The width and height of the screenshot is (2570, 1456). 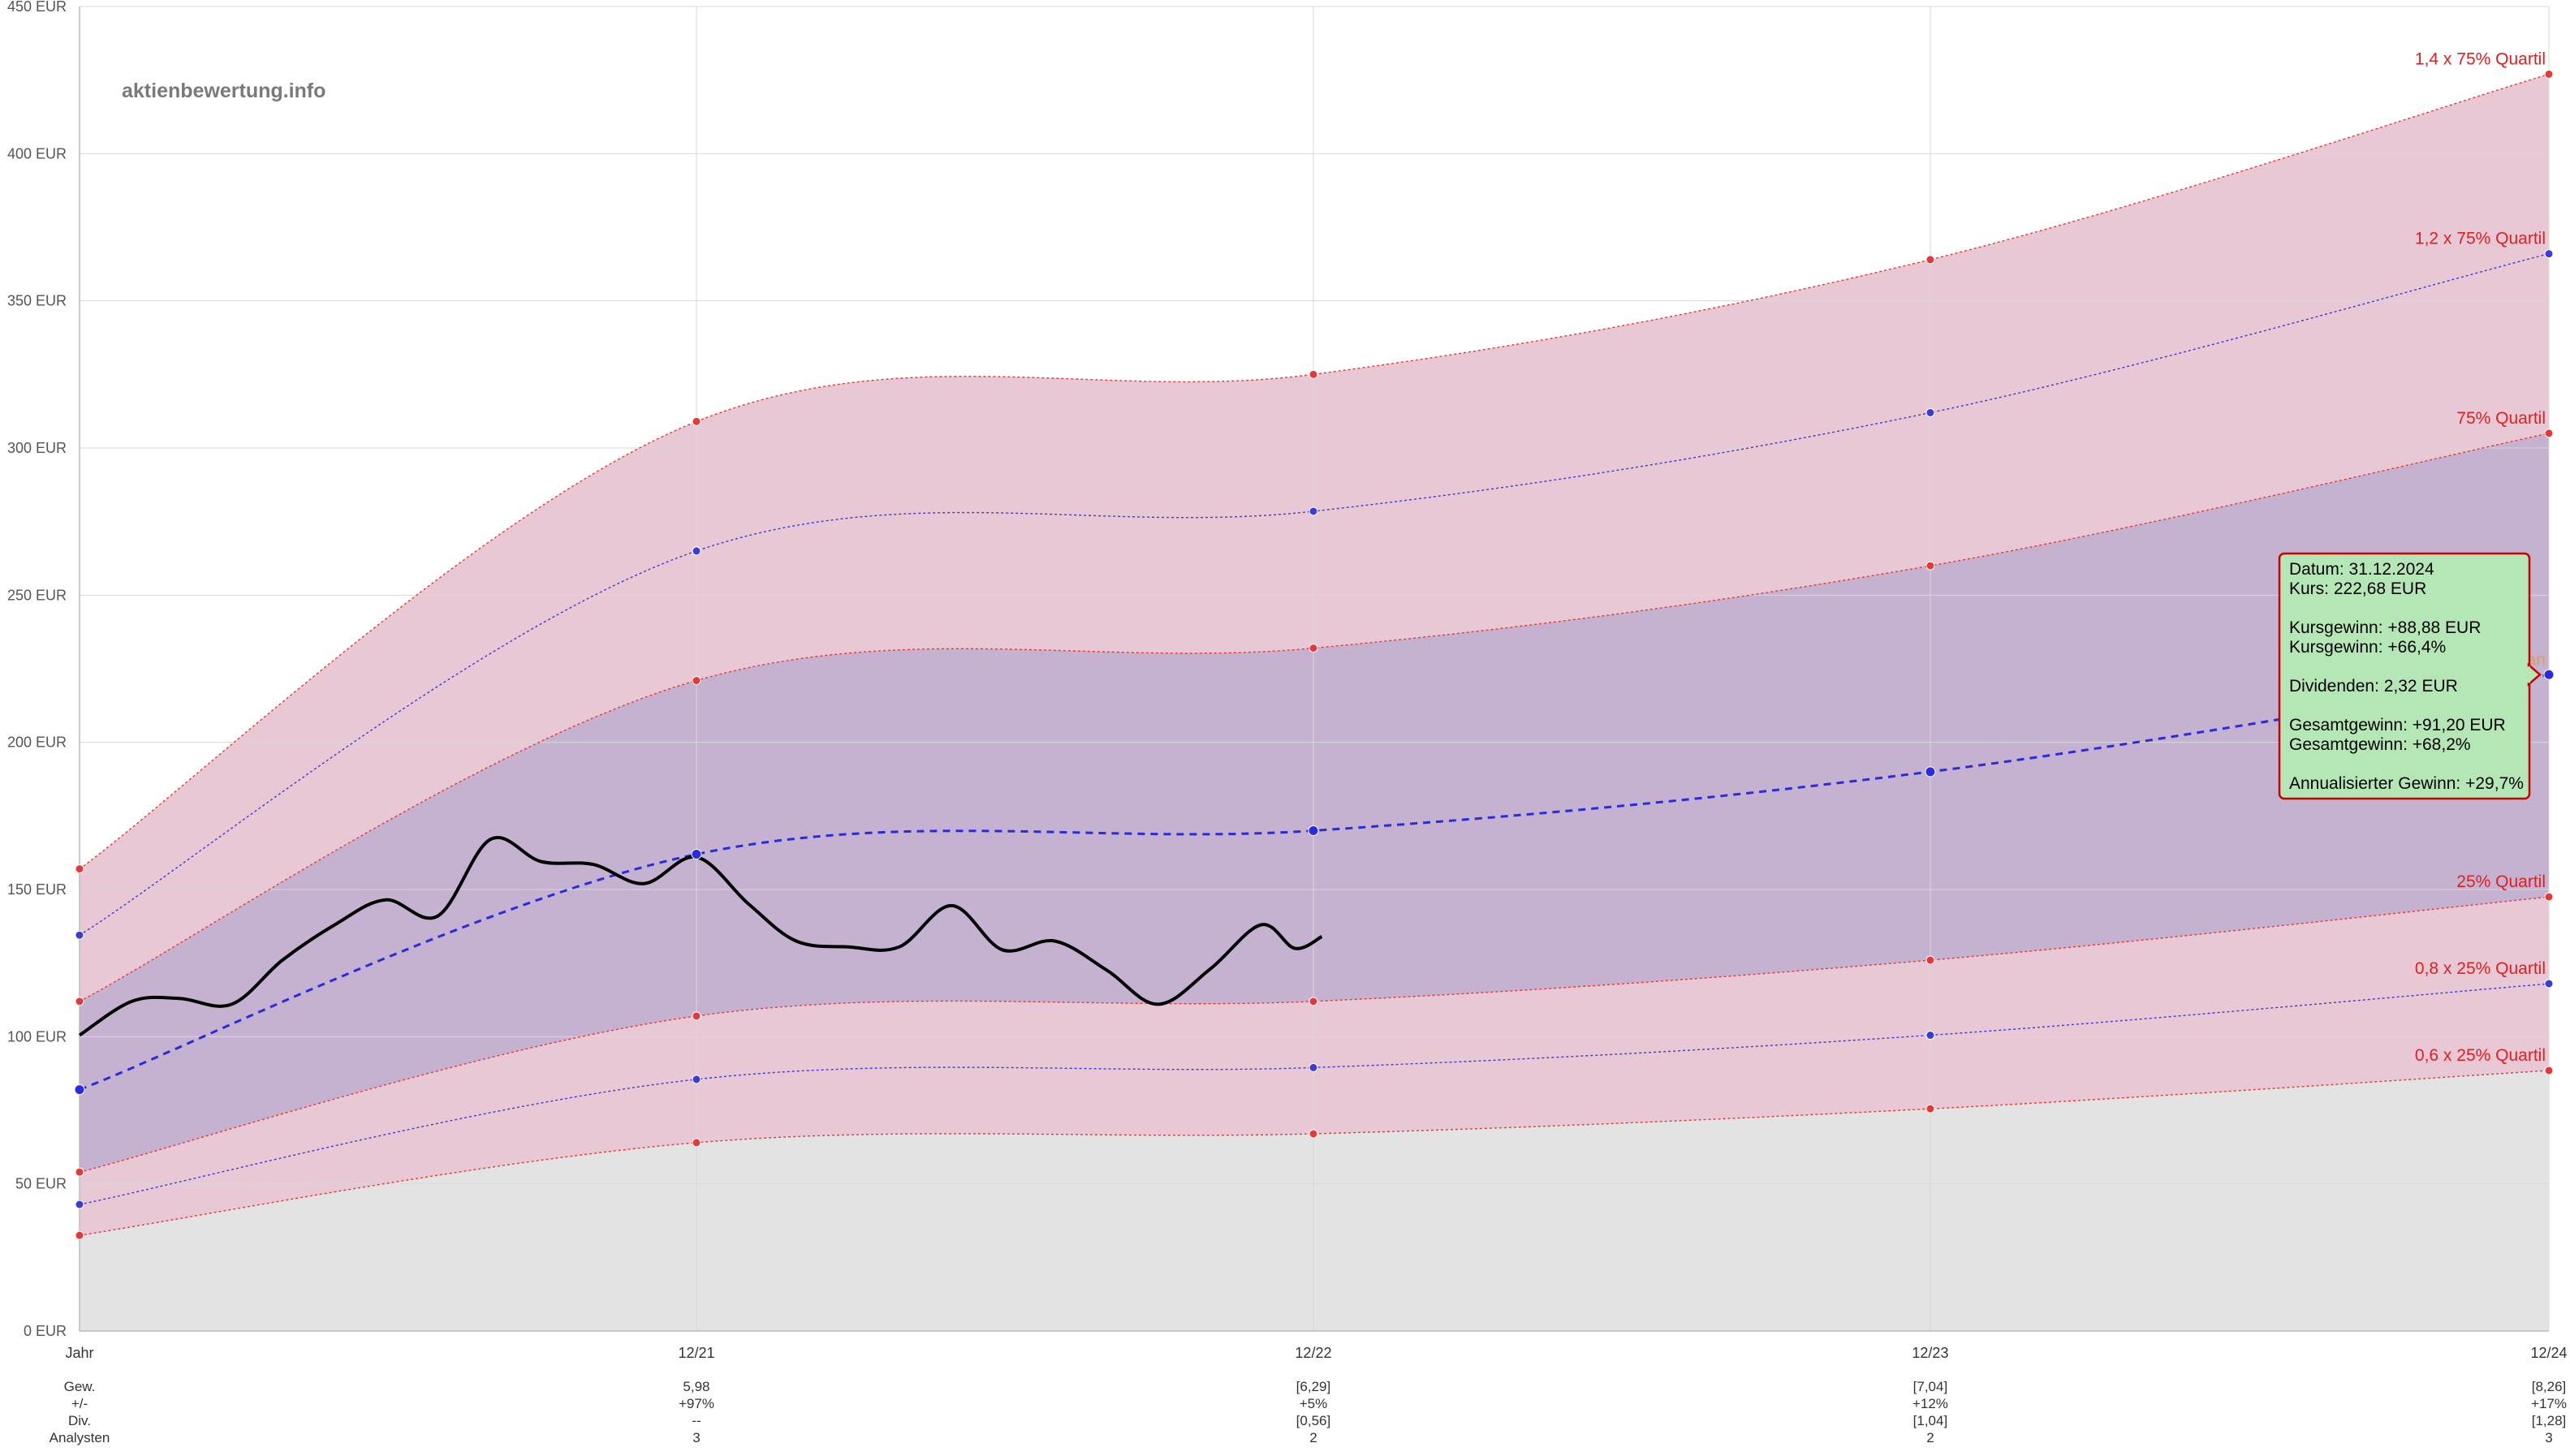 I want to click on table-row-label: Div., so click(x=79, y=1421).